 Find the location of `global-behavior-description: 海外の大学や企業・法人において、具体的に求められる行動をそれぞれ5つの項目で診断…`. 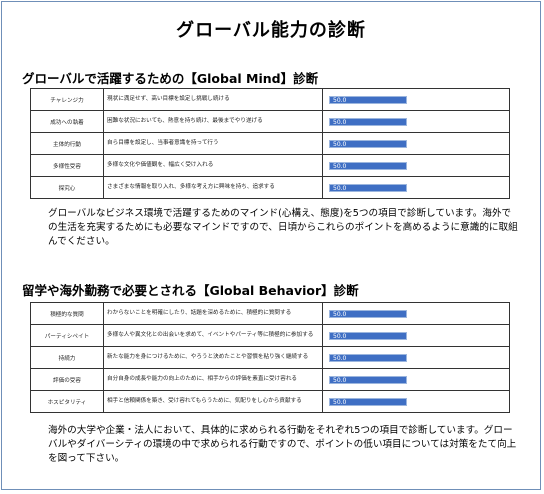

global-behavior-description: 海外の大学や企業・法人において、具体的に求められる行動をそれぞれ5つの項目で診断… is located at coordinates (282, 444).